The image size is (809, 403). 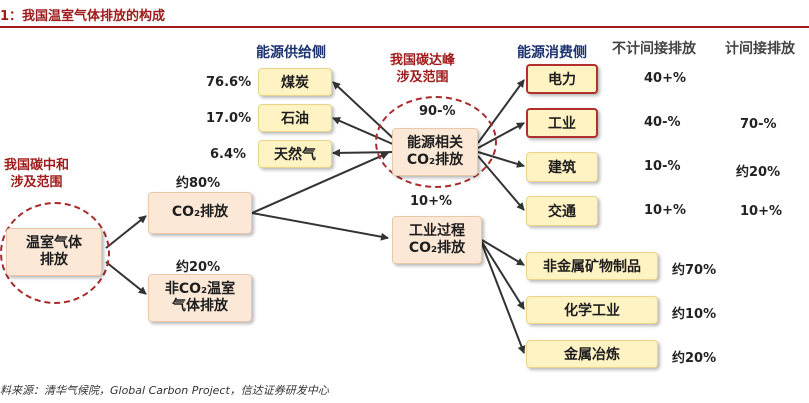 I want to click on industry-node: 工业, so click(x=562, y=123).